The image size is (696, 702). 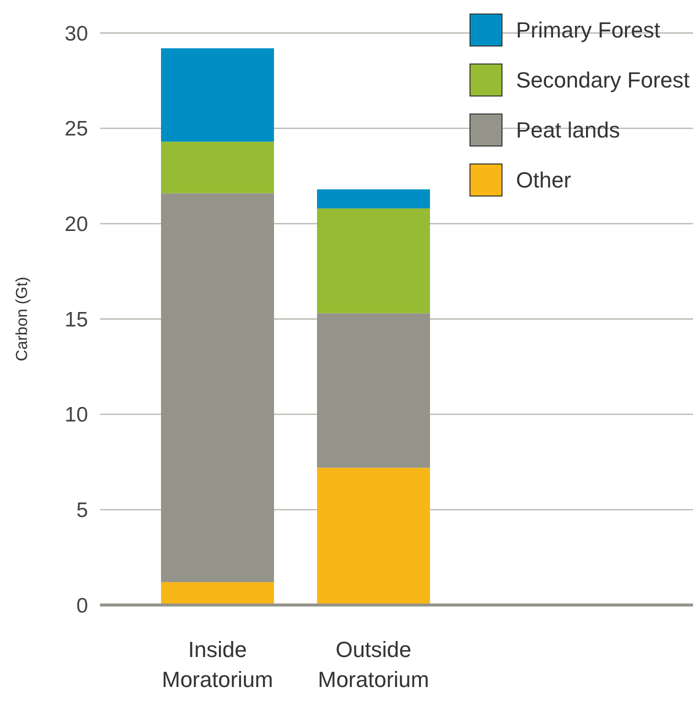 What do you see at coordinates (82, 510) in the screenshot?
I see `y-tick-label: 5` at bounding box center [82, 510].